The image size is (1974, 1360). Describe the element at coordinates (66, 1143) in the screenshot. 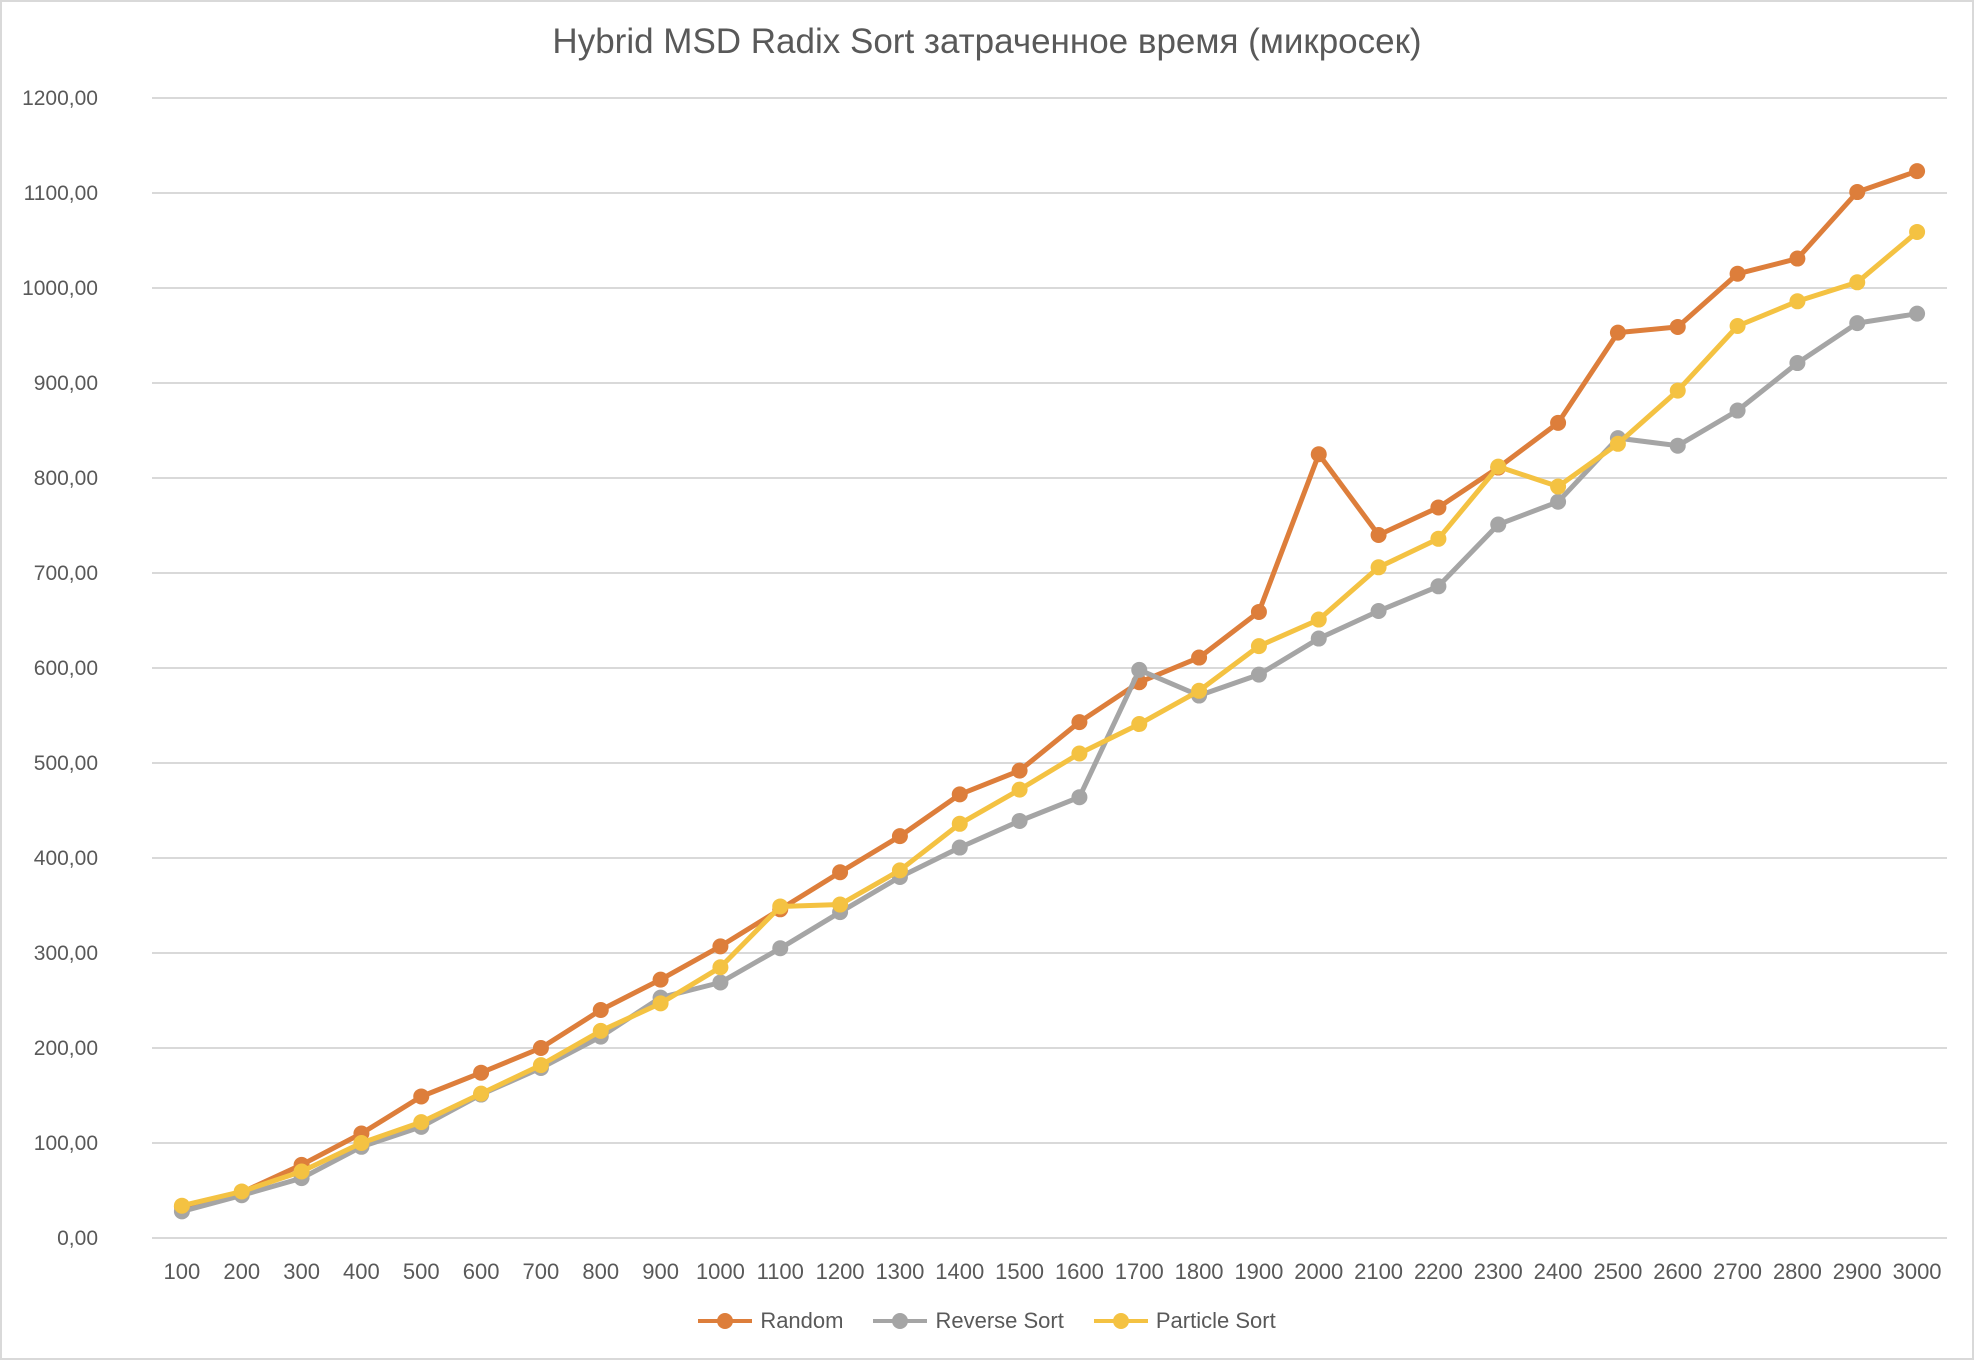

I see `y-tick-label: 100,00` at that location.